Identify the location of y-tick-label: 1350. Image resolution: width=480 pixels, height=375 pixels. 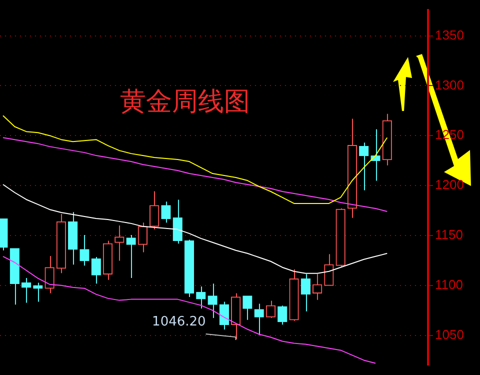
(449, 34).